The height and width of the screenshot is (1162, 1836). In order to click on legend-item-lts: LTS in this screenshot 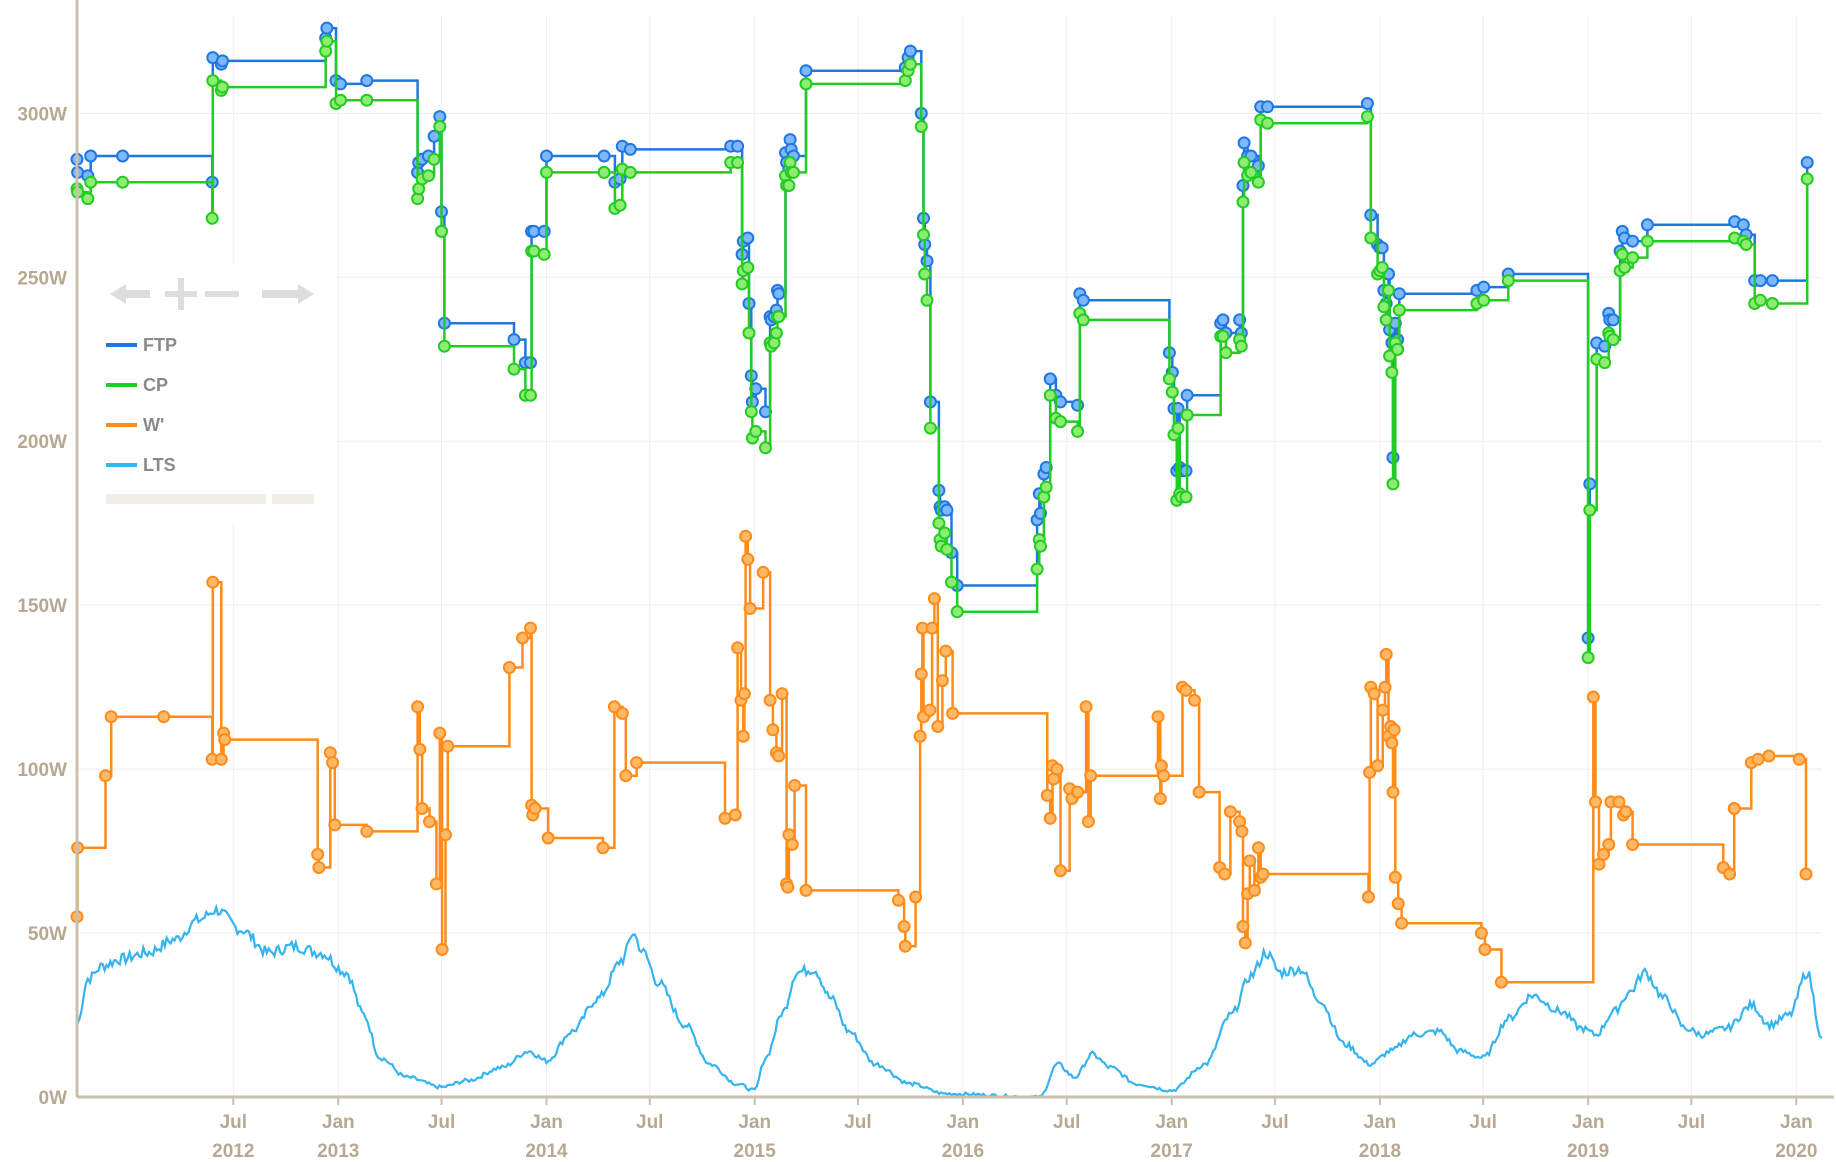, I will do `click(141, 465)`.